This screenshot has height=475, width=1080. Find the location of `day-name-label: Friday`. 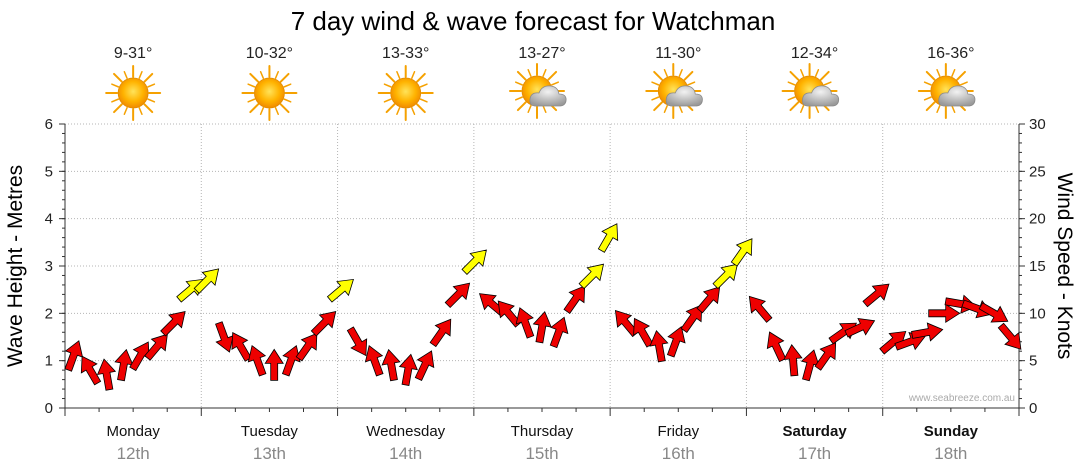

day-name-label: Friday is located at coordinates (678, 431).